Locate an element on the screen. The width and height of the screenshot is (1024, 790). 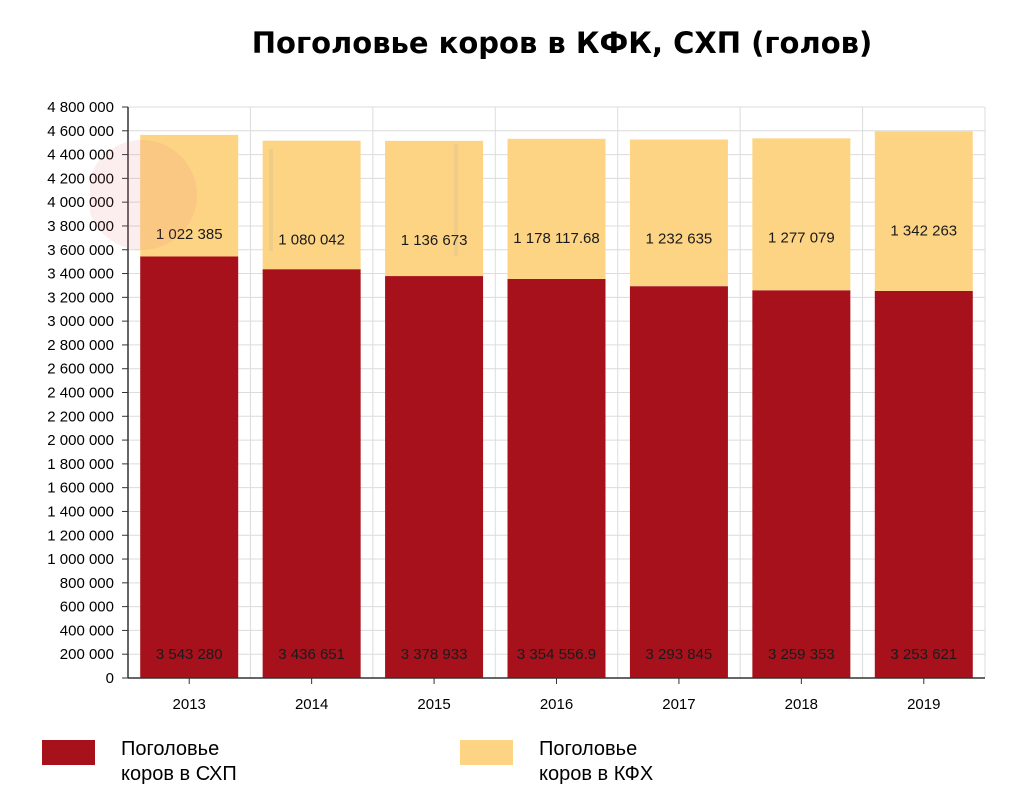
y-tick-label: 2 800 000 is located at coordinates (80, 345).